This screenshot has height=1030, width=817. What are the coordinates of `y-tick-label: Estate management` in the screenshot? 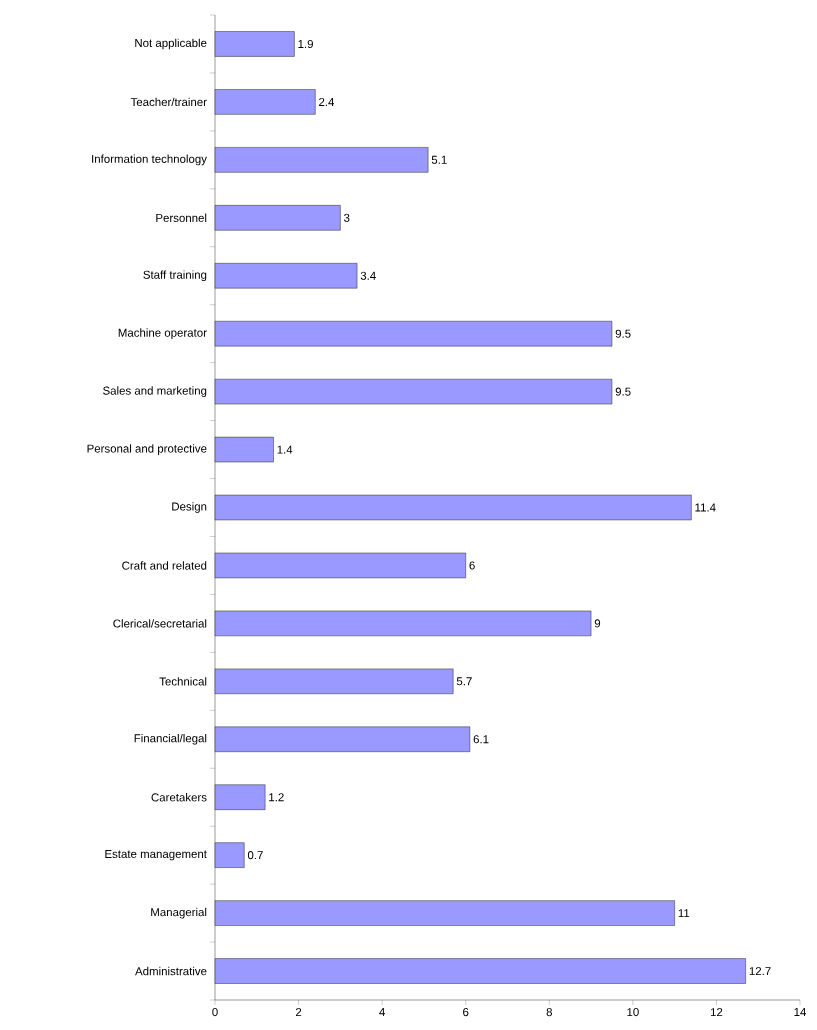 It's located at (156, 855).